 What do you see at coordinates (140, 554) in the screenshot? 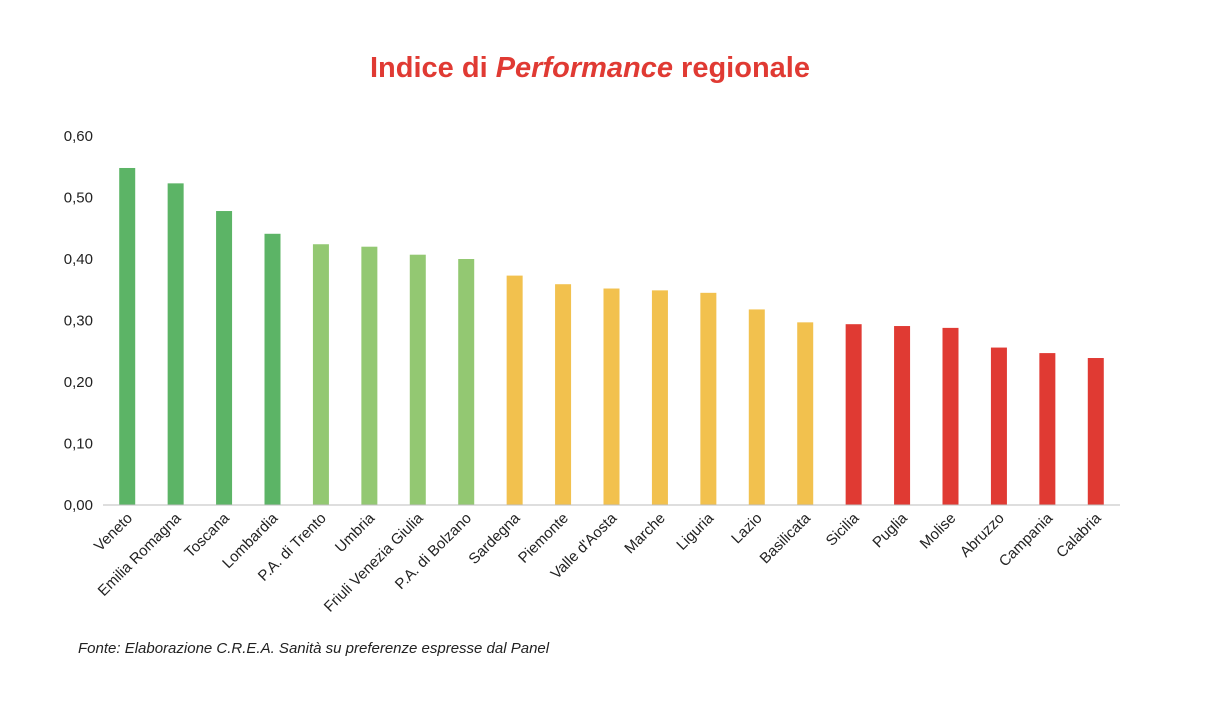
I see `x-tick-label: Emilia Romagna` at bounding box center [140, 554].